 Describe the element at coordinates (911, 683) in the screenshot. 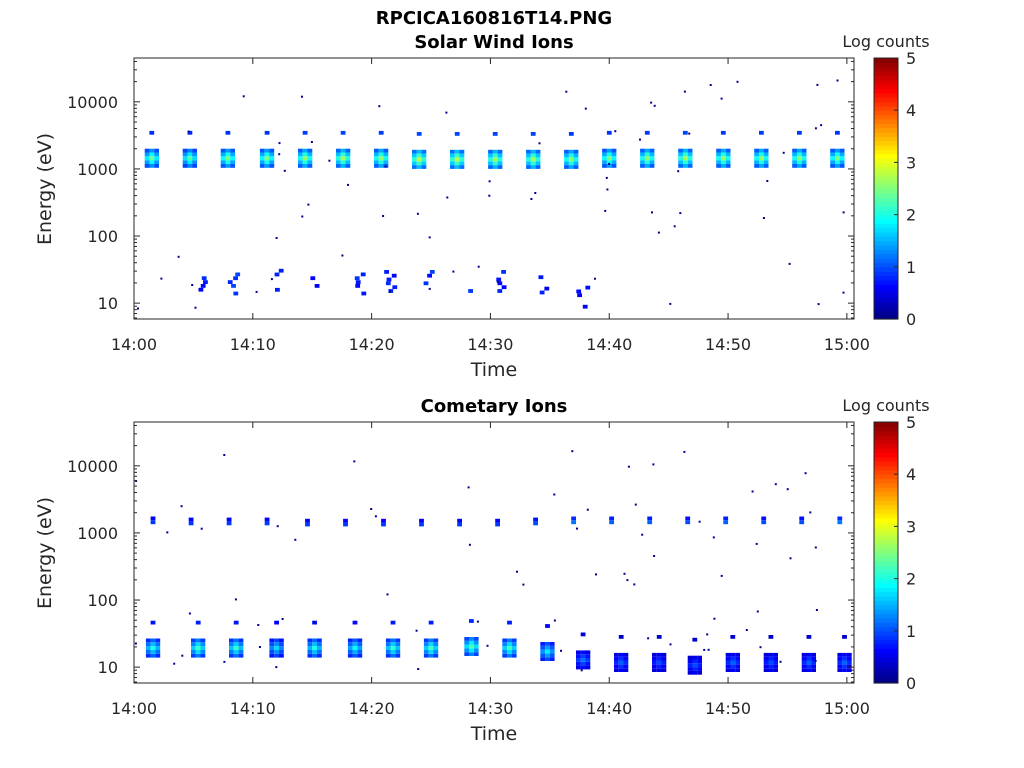

I see `colorbar-tick-label: 0` at that location.